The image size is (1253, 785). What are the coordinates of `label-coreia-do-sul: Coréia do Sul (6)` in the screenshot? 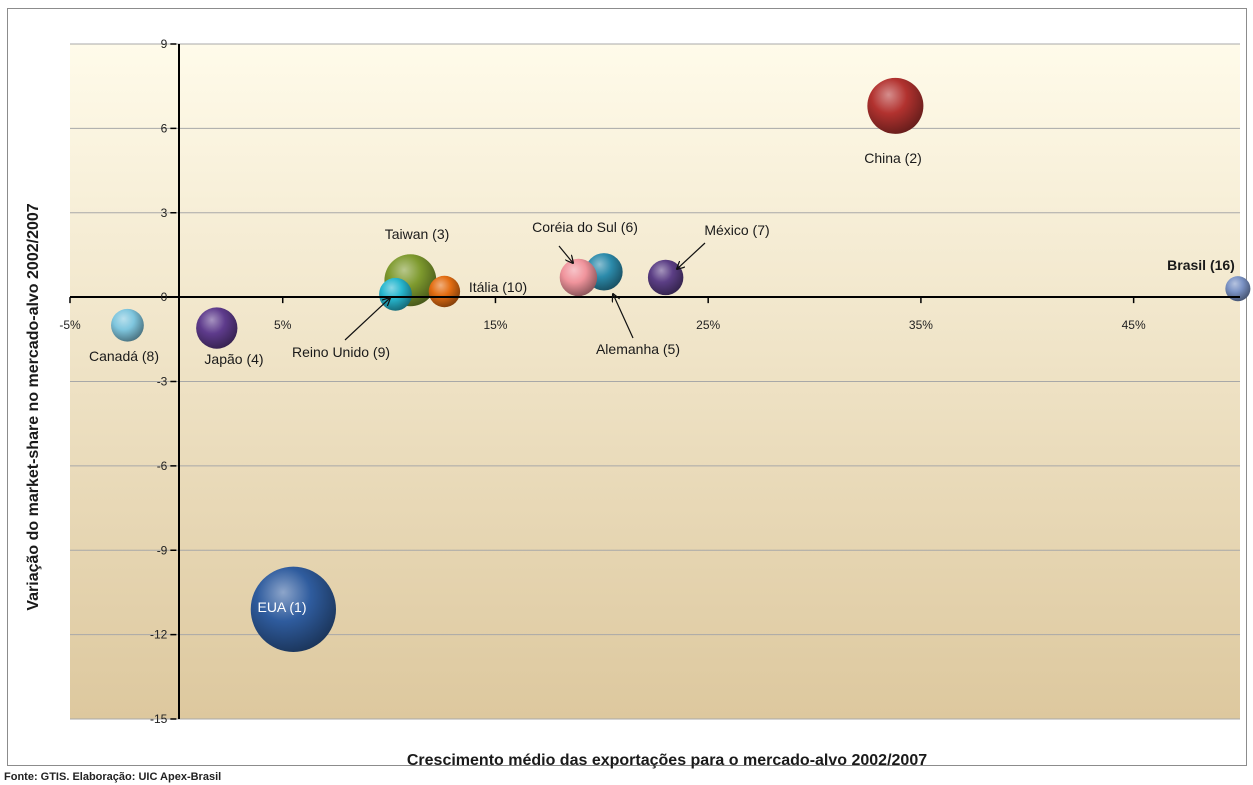 It's located at (585, 227).